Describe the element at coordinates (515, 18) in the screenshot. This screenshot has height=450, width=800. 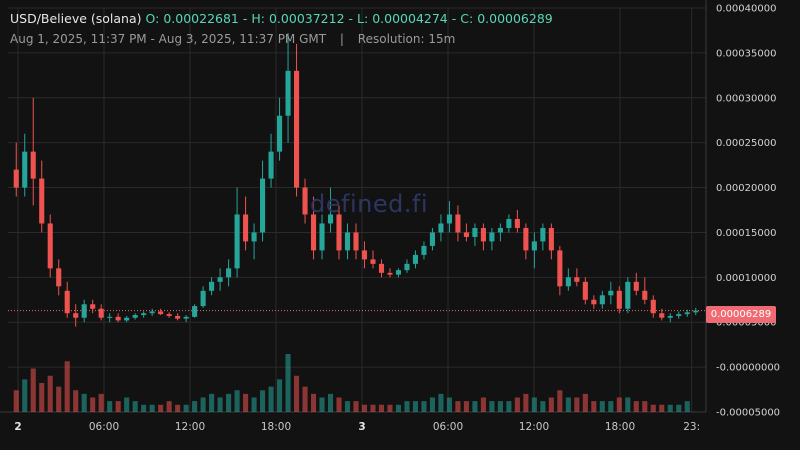
I see `close-value: 0.00006289` at that location.